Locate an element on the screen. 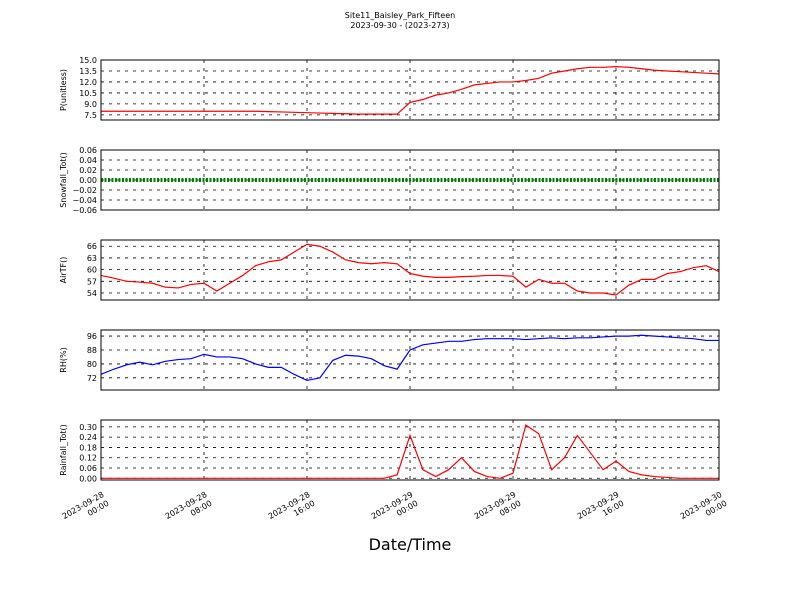  y-tick-label: −0.02 is located at coordinates (84, 190).